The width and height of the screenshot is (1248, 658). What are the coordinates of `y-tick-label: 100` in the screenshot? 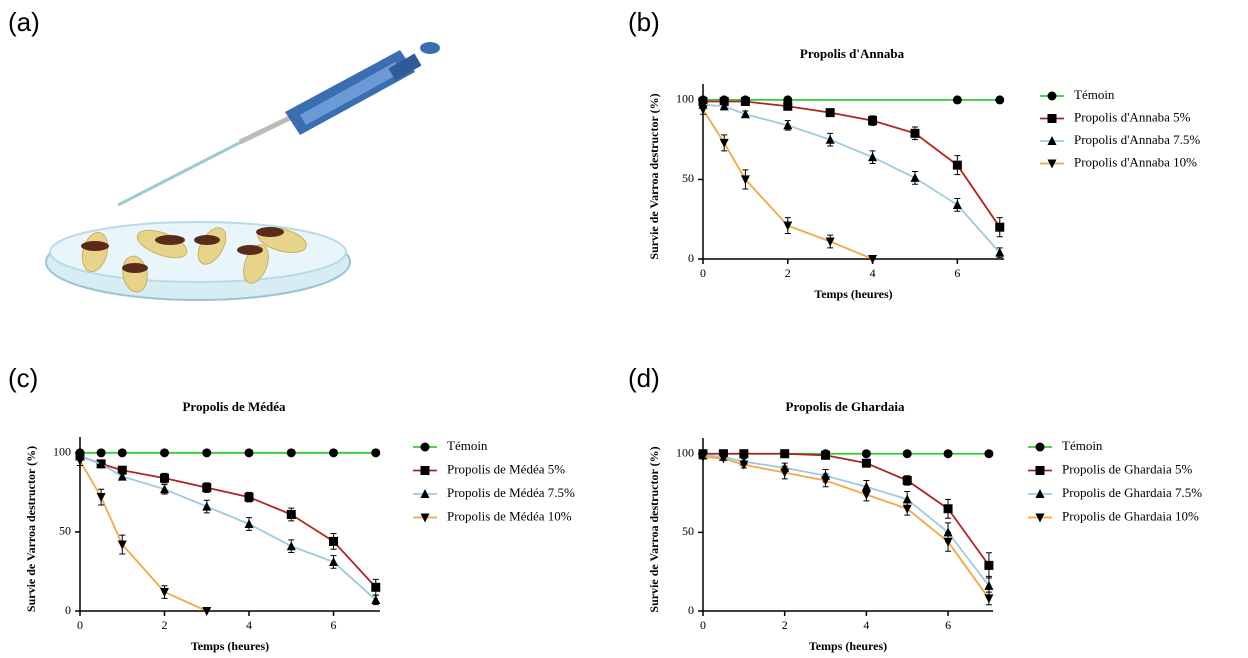 It's located at (685, 452).